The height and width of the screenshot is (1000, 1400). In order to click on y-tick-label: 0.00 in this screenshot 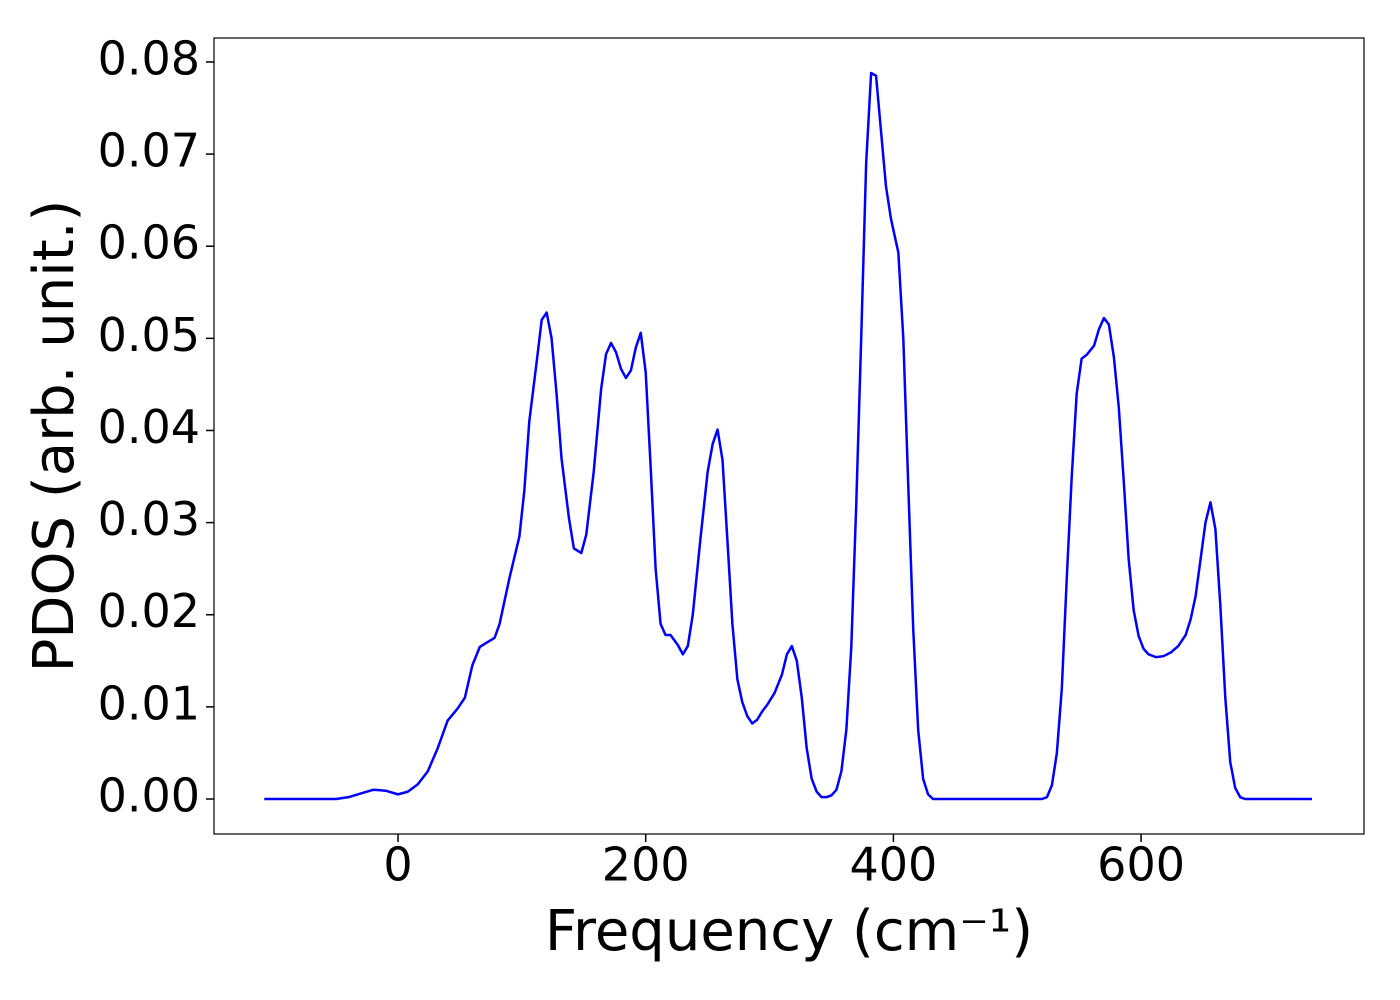, I will do `click(149, 795)`.